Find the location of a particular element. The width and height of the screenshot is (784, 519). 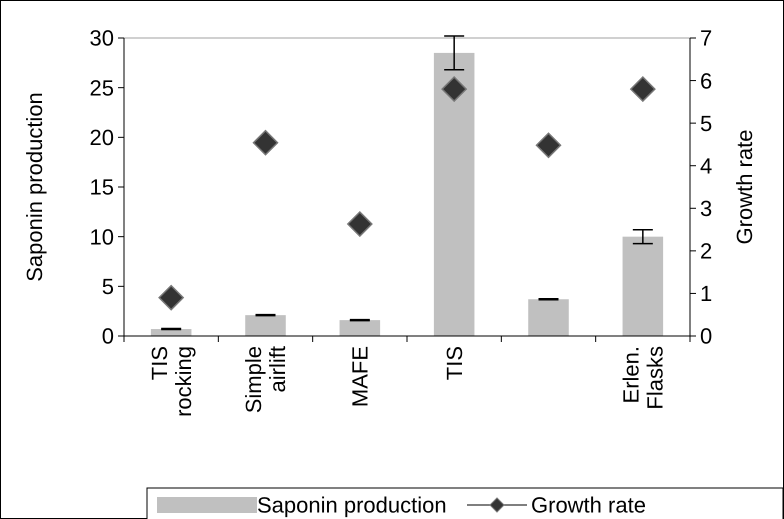

x-tick-label: TIS rocking is located at coordinates (171, 381).